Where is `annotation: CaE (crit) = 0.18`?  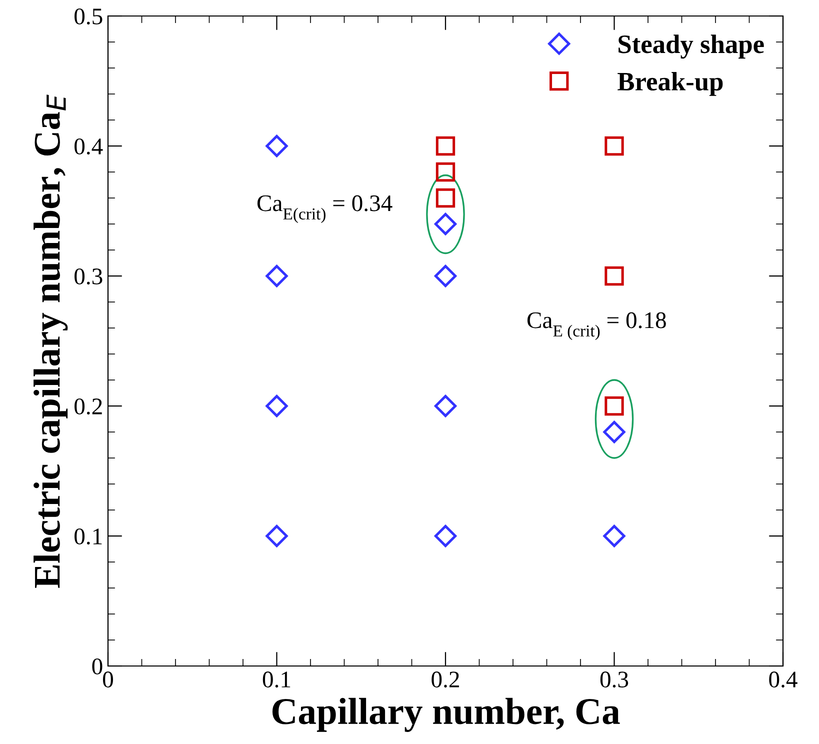 annotation: CaE (crit) = 0.18 is located at coordinates (596, 326).